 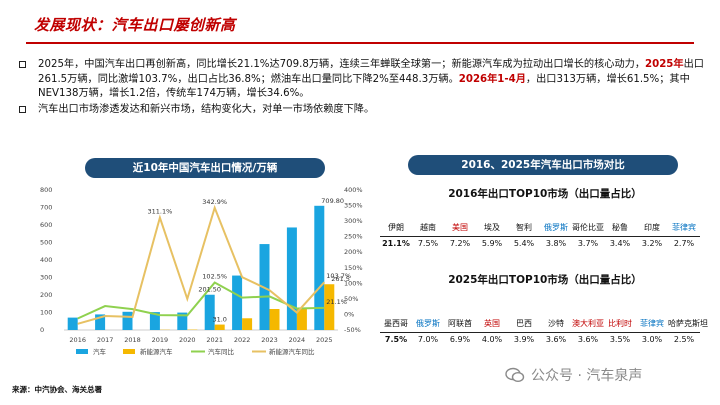 I want to click on data-label: 102.5%, so click(x=214, y=277).